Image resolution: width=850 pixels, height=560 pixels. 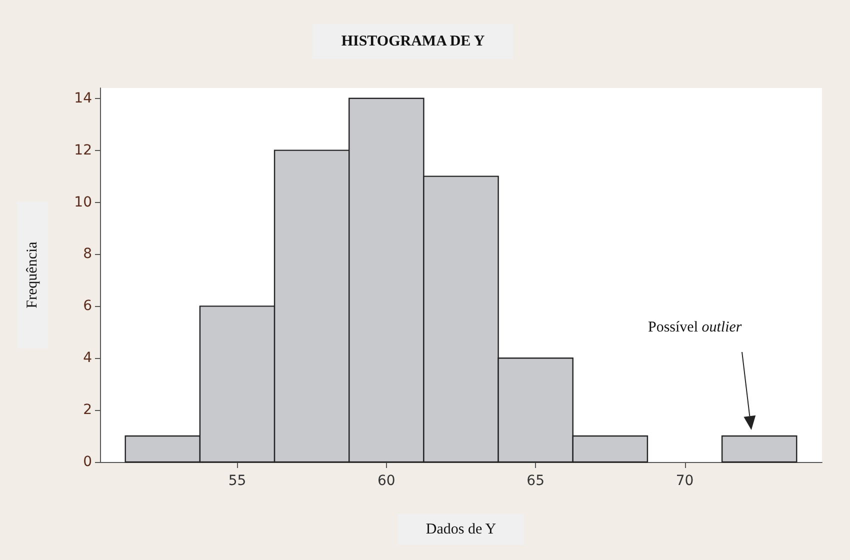 I want to click on x-axis-title: Dados de Y, so click(x=461, y=530).